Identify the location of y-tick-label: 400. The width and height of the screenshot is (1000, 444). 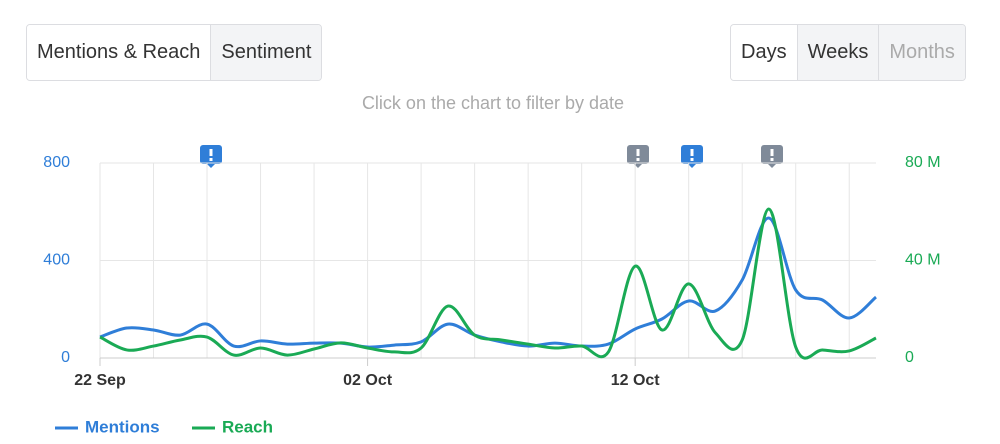
(56, 260).